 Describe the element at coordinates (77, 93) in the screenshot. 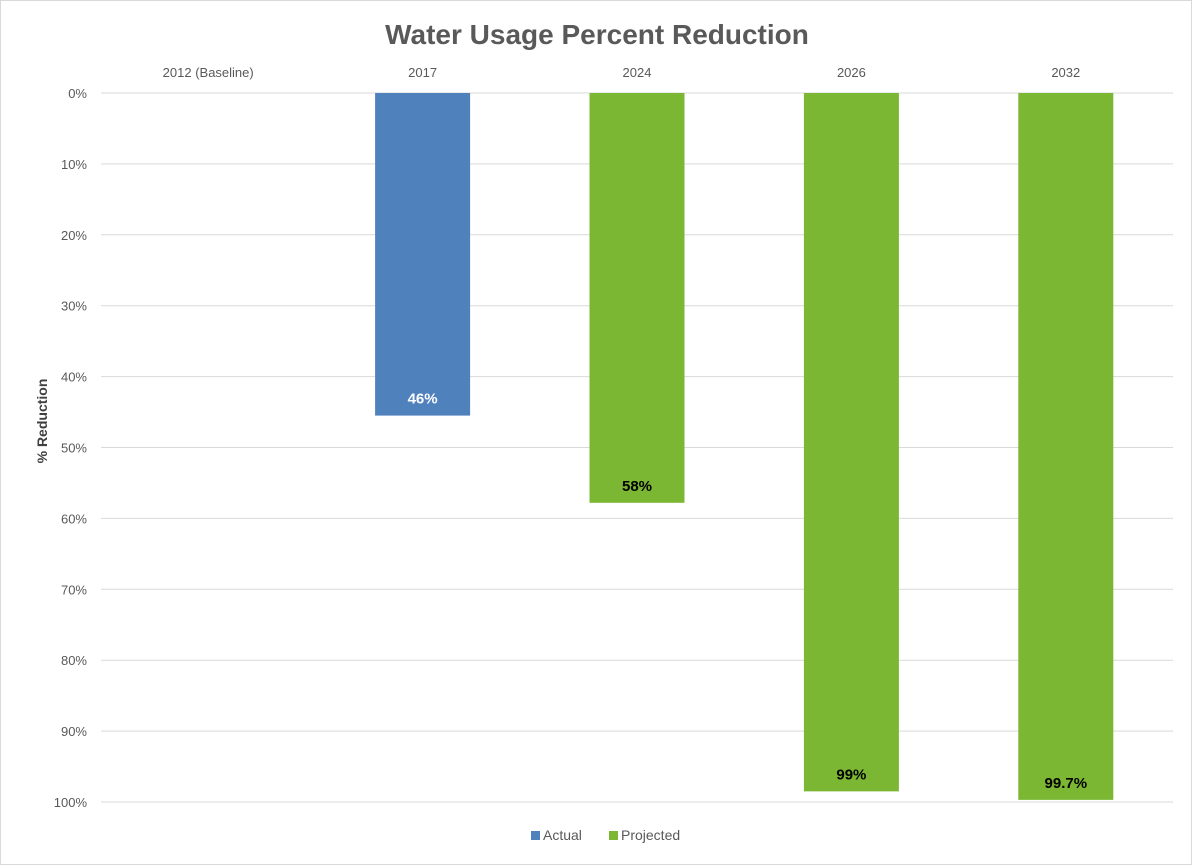

I see `y-tick-label: 0%` at that location.